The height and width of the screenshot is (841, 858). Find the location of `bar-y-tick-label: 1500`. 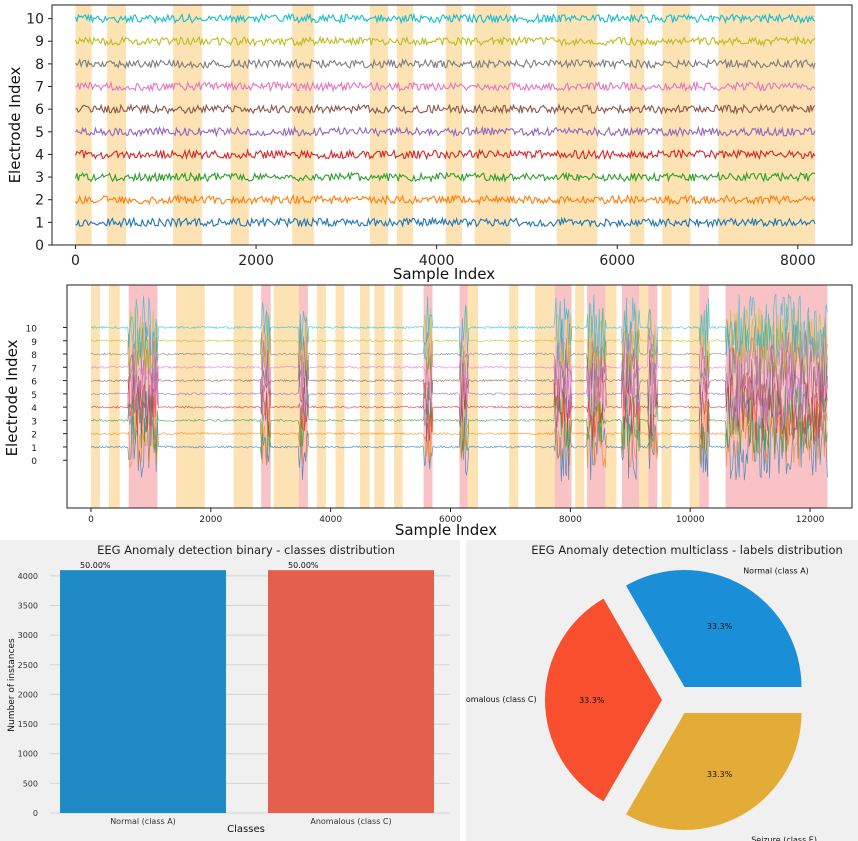

bar-y-tick-label: 1500 is located at coordinates (28, 724).